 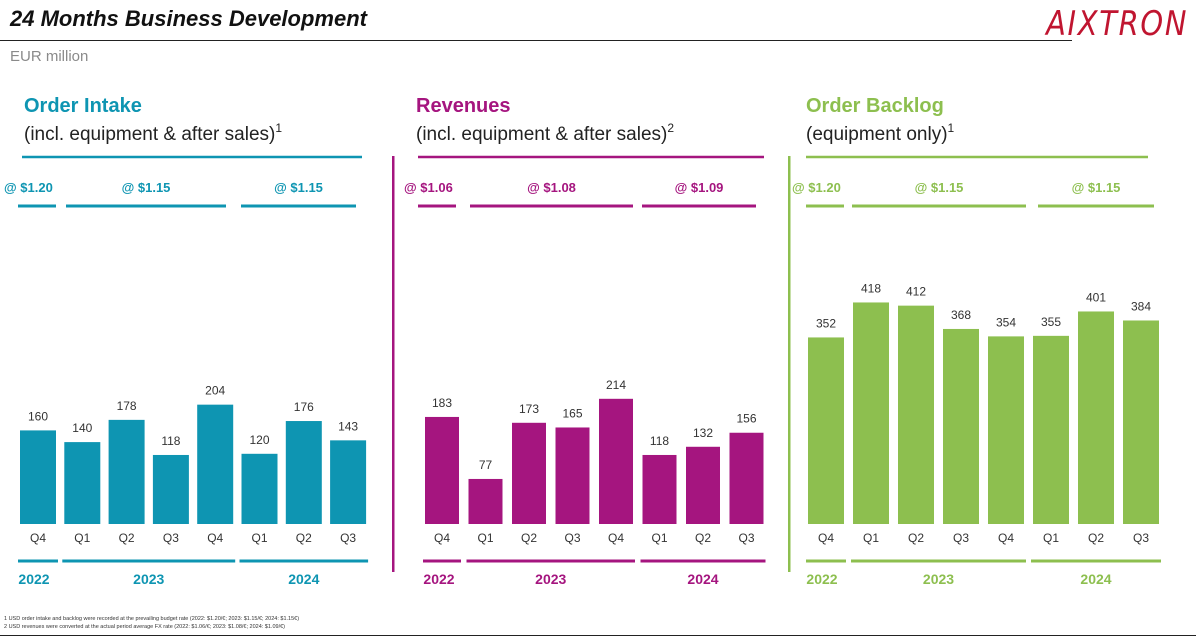 I want to click on data-label: 418, so click(x=871, y=288).